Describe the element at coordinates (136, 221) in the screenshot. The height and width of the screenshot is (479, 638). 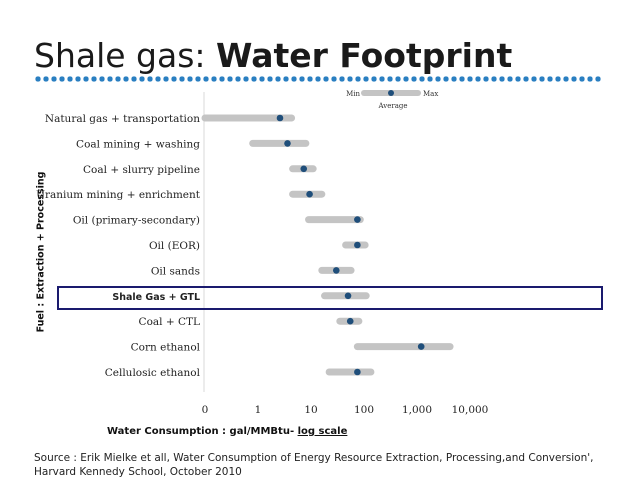
I see `row-label: Oil (primary-secondary)` at that location.